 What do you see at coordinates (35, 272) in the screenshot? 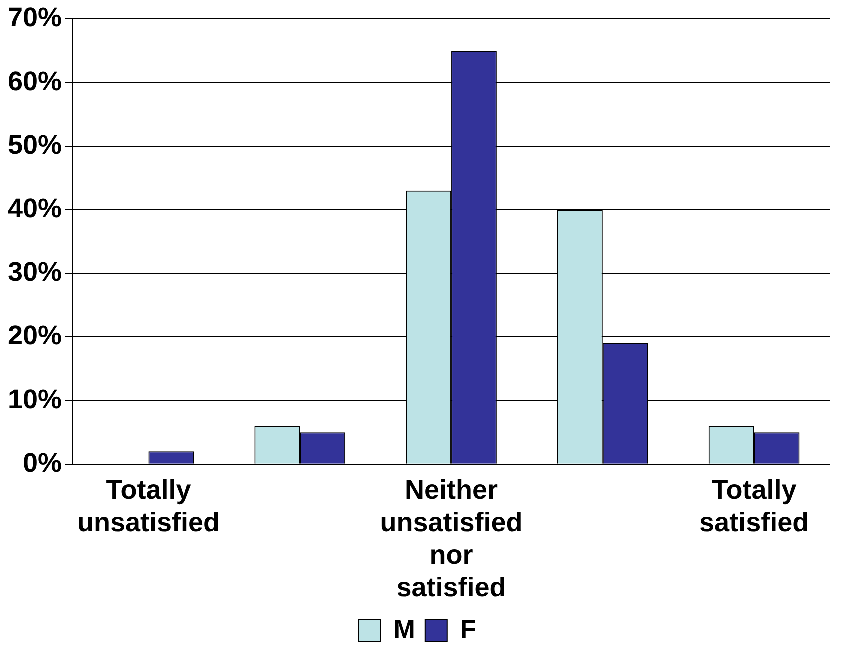
I see `y-tick-label: 30%` at bounding box center [35, 272].